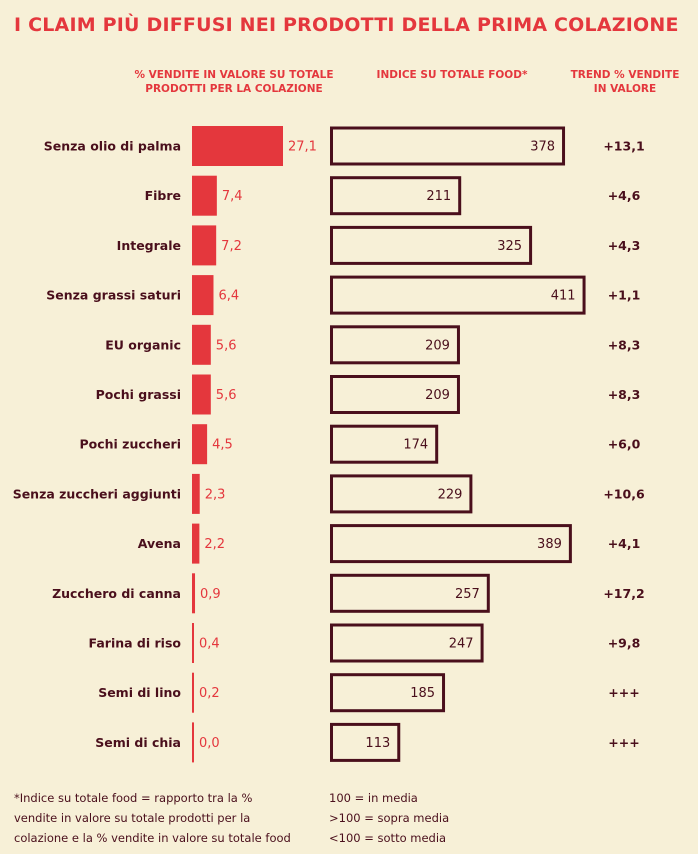  What do you see at coordinates (624, 245) in the screenshot?
I see `trend-value-label: +4,3` at bounding box center [624, 245].